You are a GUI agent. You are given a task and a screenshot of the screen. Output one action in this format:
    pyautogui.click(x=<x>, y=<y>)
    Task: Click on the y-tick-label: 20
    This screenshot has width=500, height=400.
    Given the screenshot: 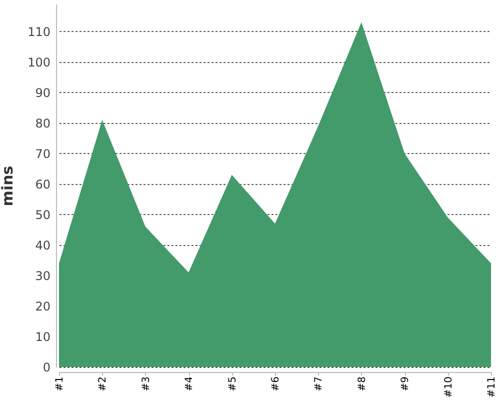 What is the action you would take?
    pyautogui.click(x=42, y=306)
    